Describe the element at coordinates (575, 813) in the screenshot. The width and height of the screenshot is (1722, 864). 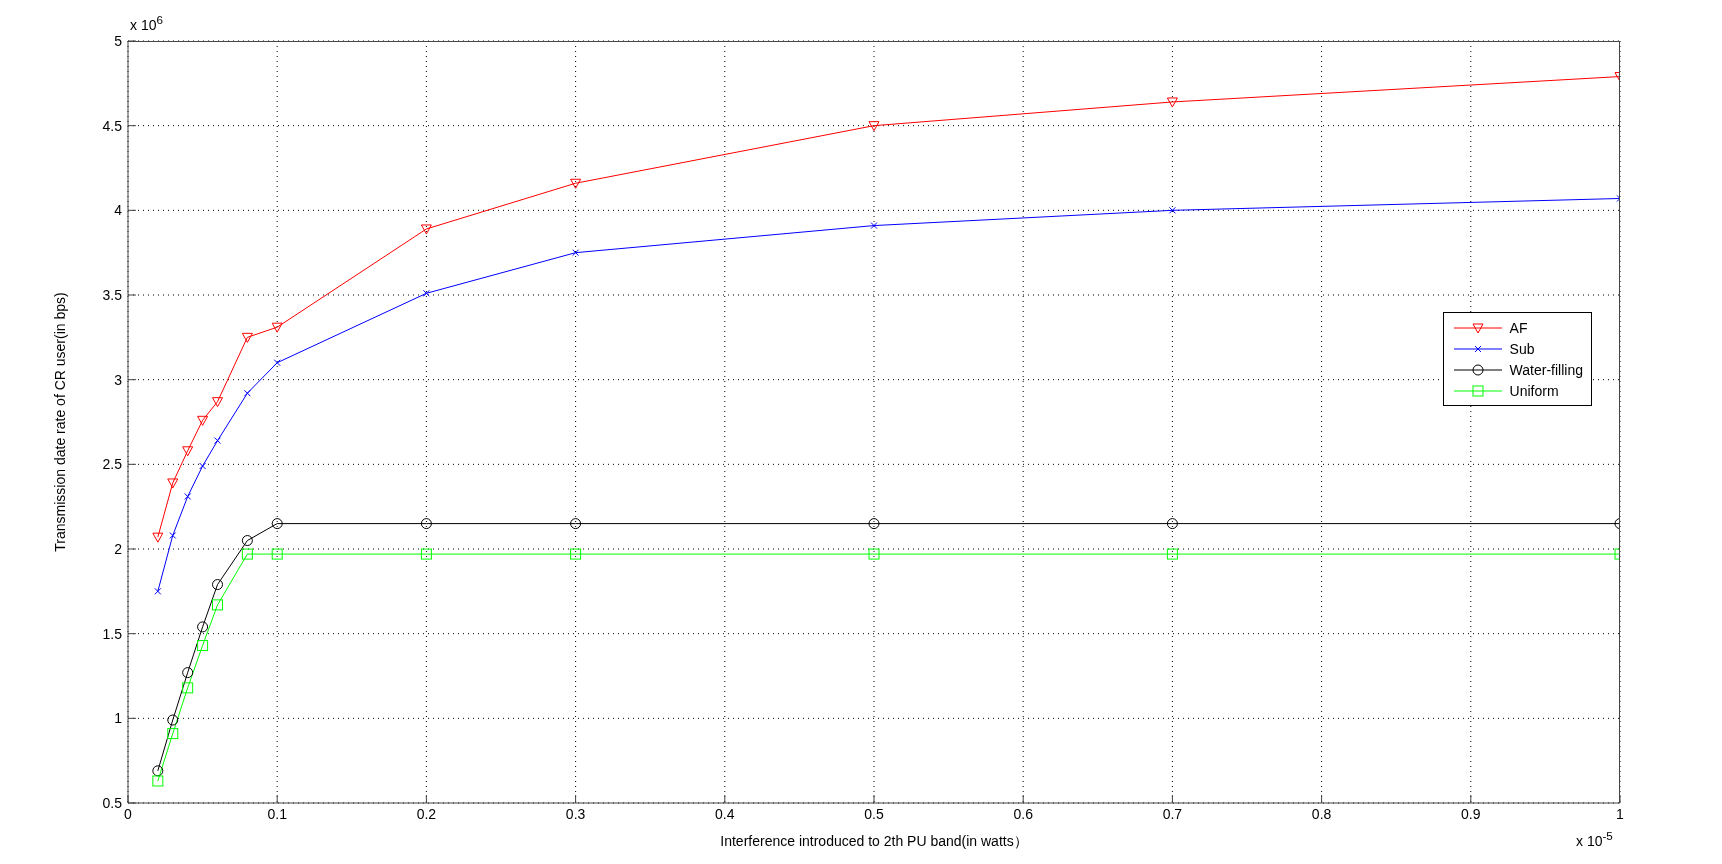
I see `x-tick-label: 0.3` at that location.